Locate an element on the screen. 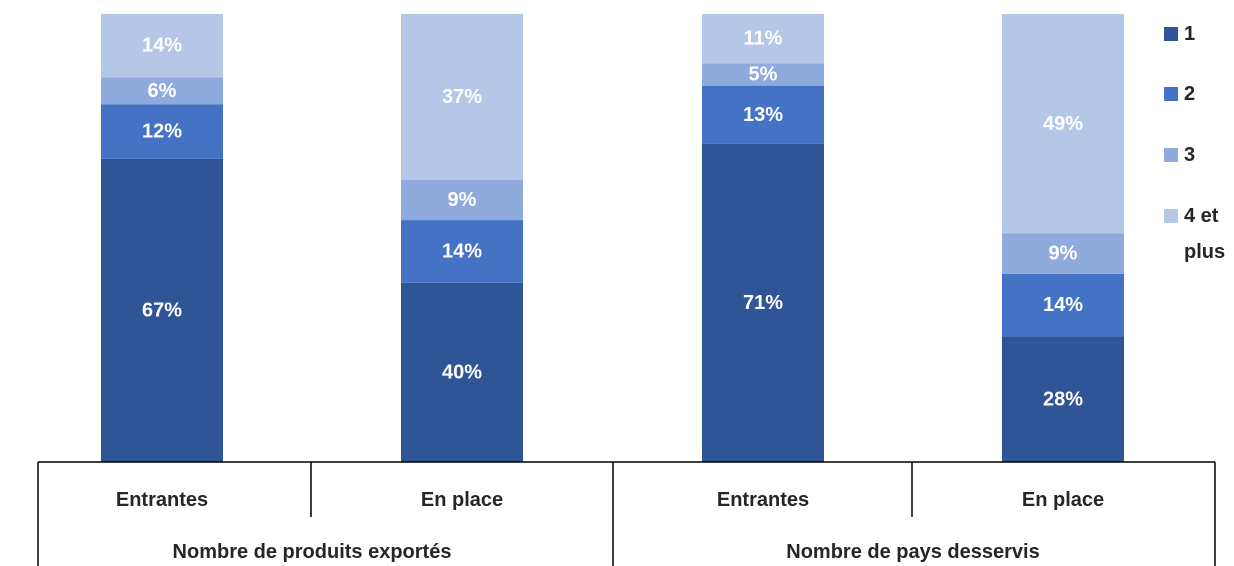 Image resolution: width=1234 pixels, height=566 pixels. legend-label-3-line-0: 4 et is located at coordinates (1201, 216).